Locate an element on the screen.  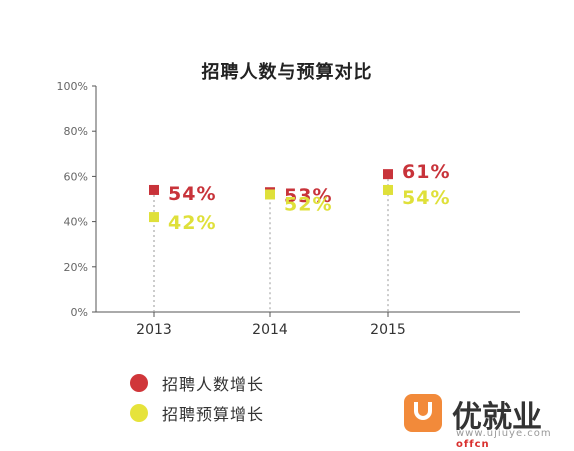
brand-watermark: 优就业 www.ujiuye.com offcn is located at coordinates (485, 421).